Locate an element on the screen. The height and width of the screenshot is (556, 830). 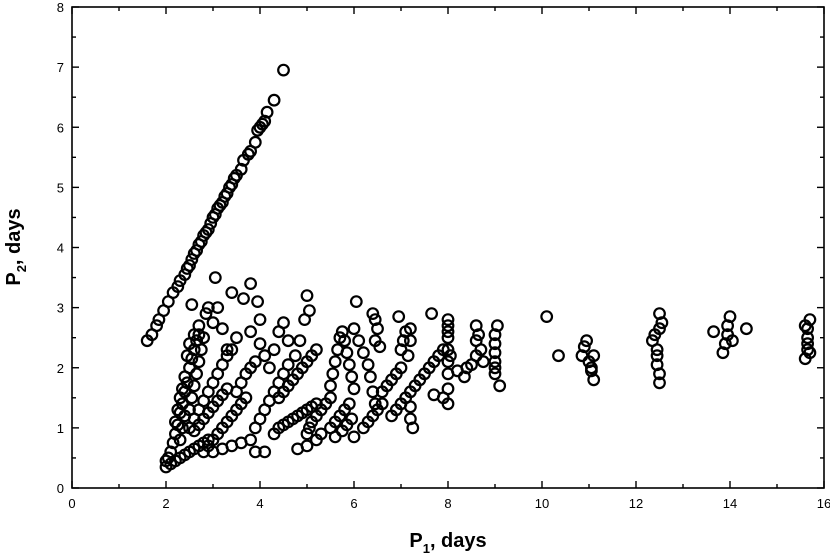
y-tick-label: 8 is located at coordinates (60, 7).